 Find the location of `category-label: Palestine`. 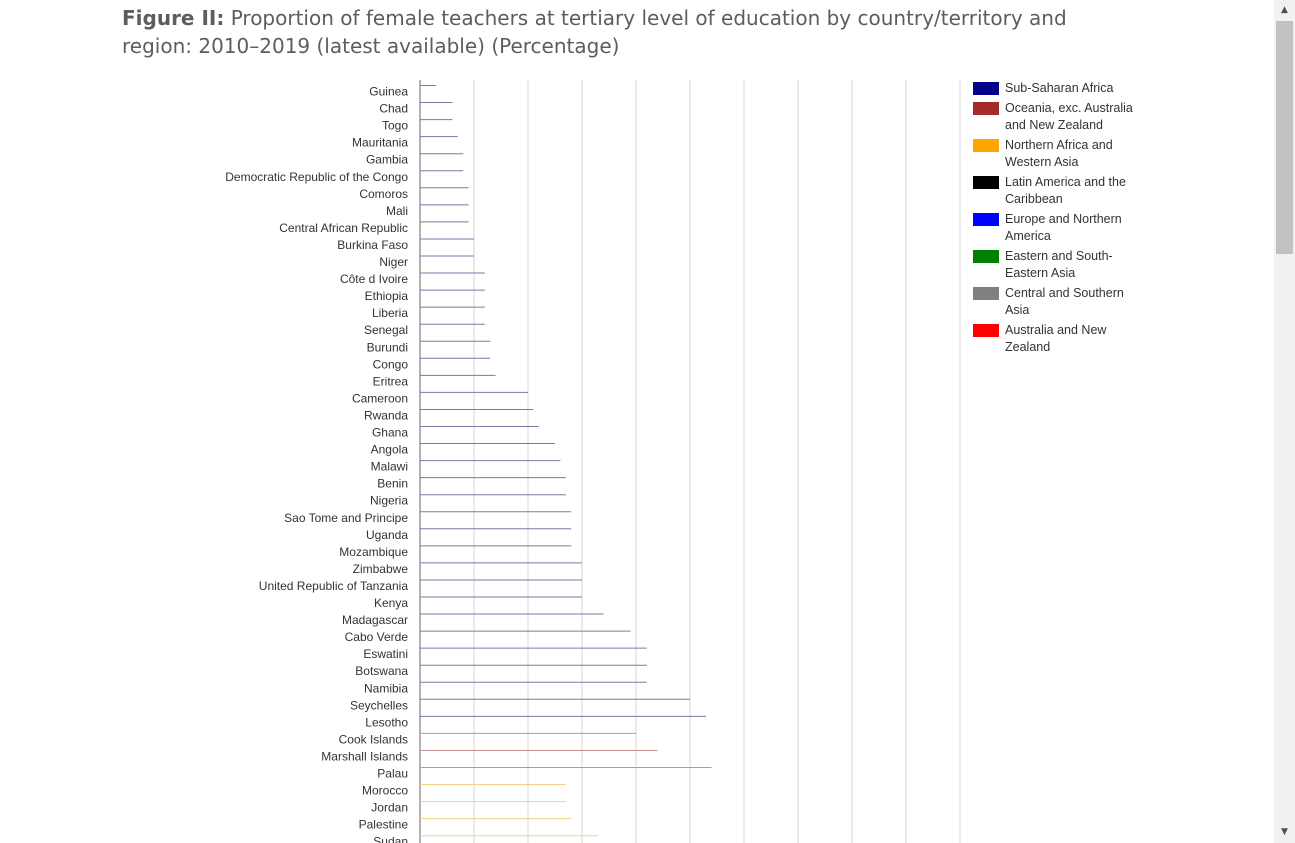

category-label: Palestine is located at coordinates (384, 825).